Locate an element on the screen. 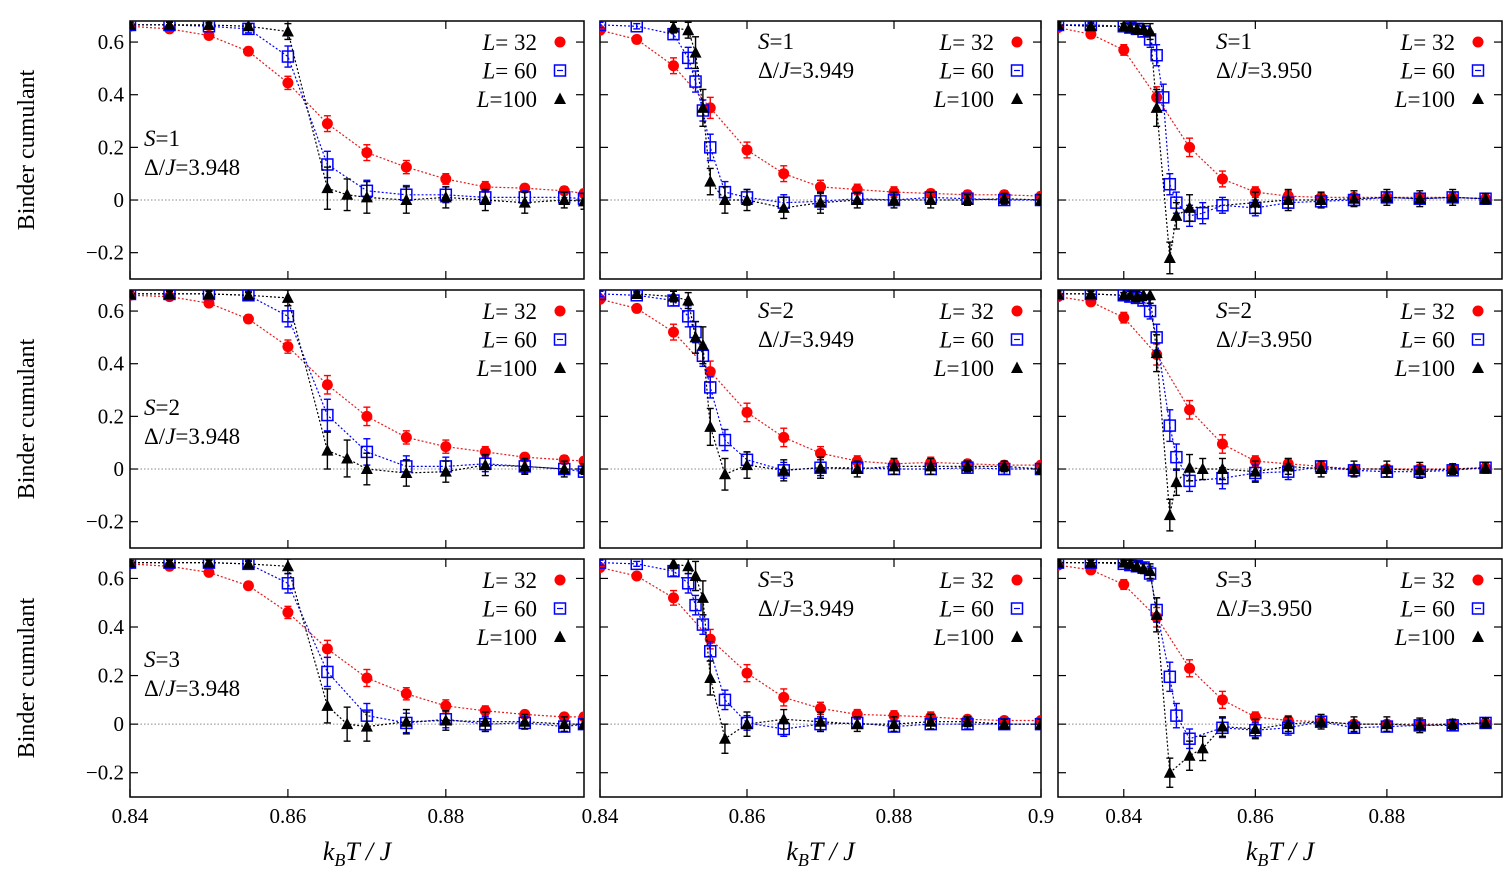 This screenshot has width=1511, height=879. panel-annotation: S=1 Δ/J=3.949 is located at coordinates (806, 56).